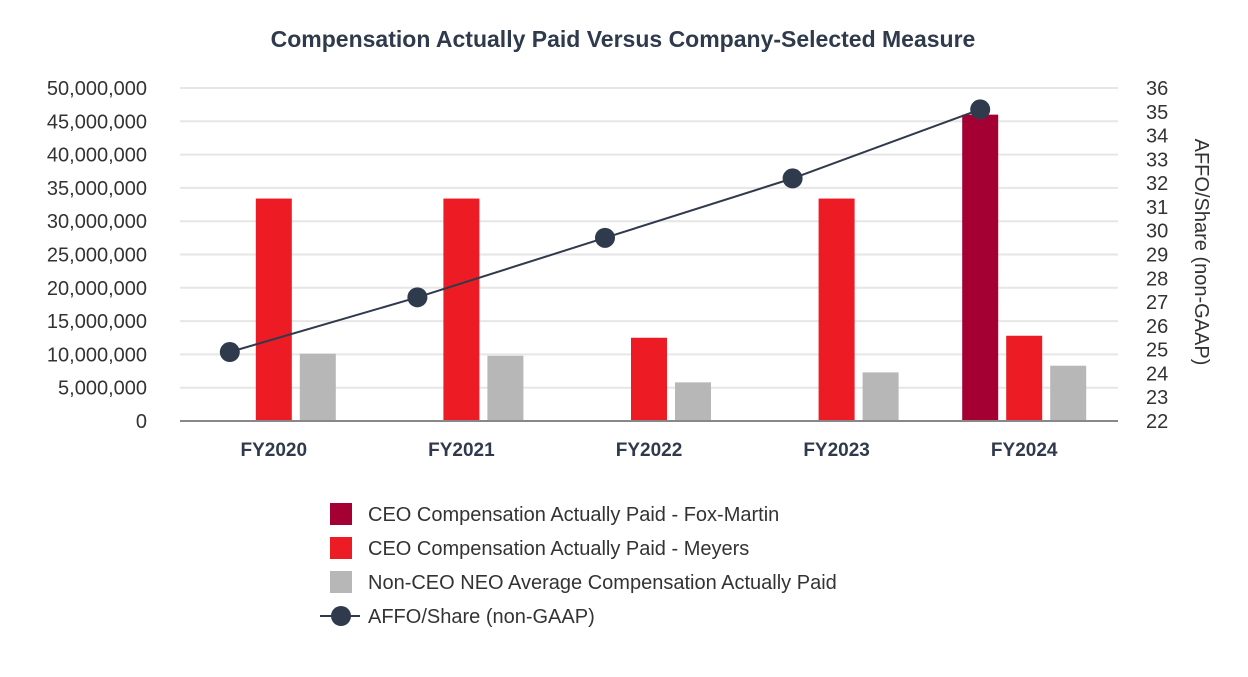 The image size is (1248, 677). Describe the element at coordinates (97, 122) in the screenshot. I see `left-tick-label: 45,000,000` at that location.